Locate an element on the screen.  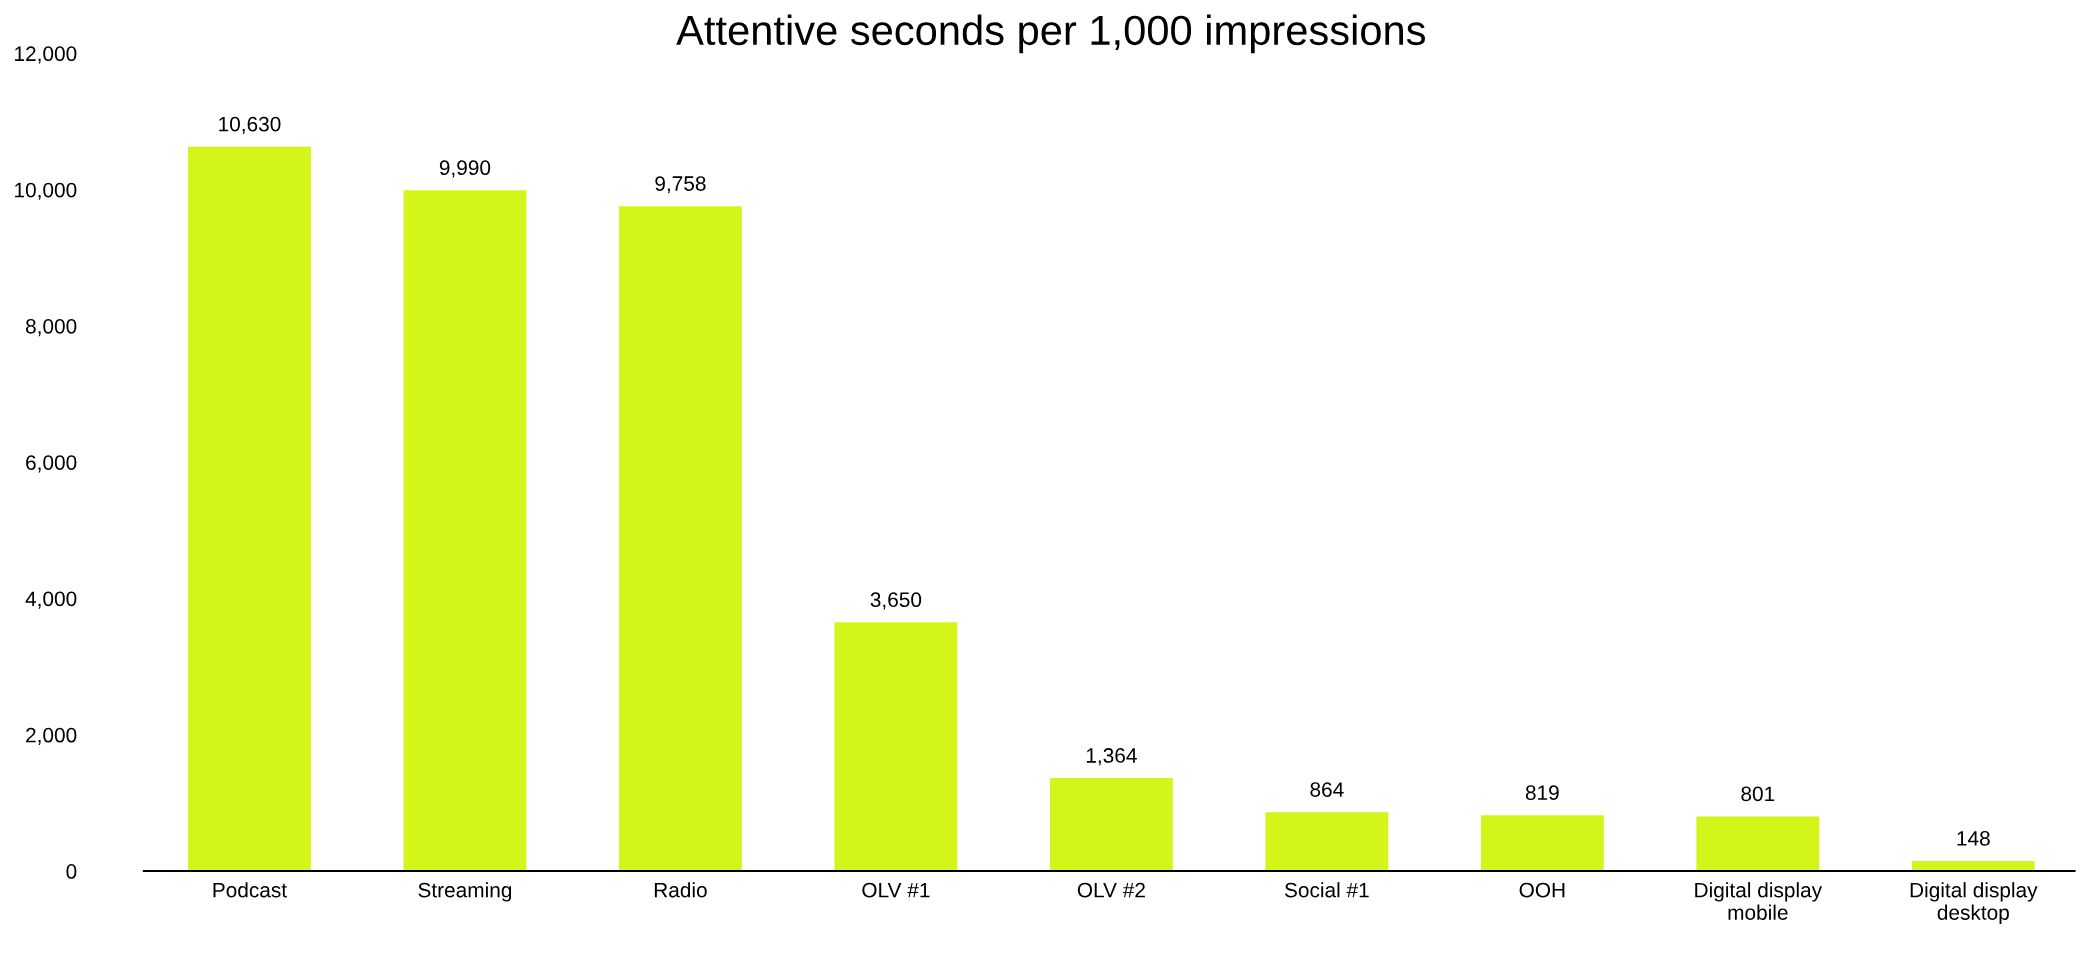
data-label: 864 is located at coordinates (1327, 789).